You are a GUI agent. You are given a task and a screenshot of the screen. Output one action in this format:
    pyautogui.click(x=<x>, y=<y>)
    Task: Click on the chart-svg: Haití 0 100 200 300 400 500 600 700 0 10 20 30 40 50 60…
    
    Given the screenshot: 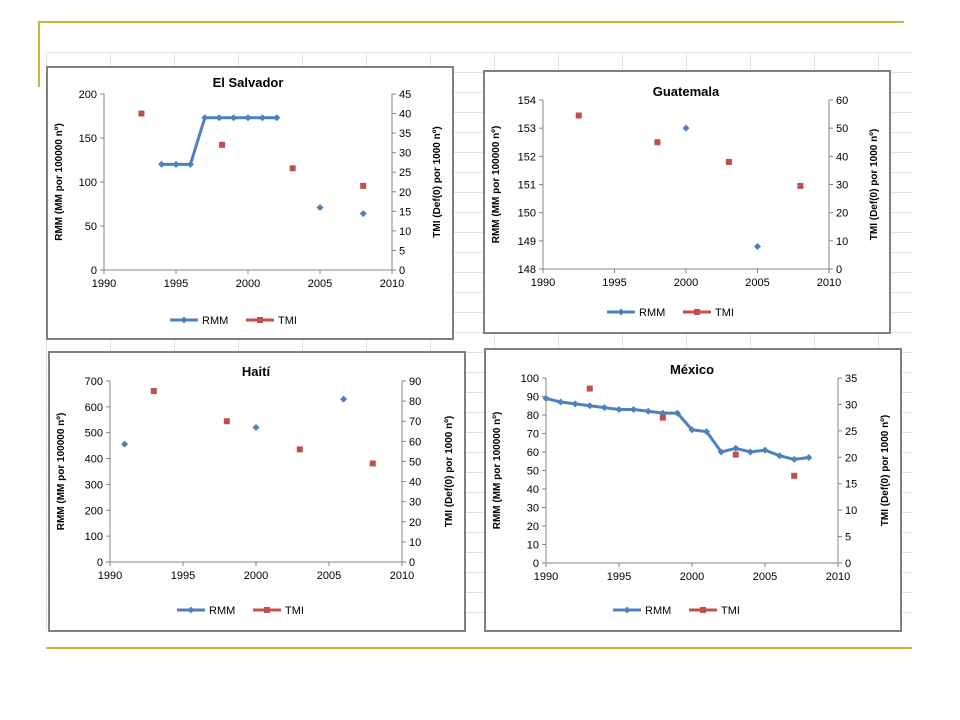 What is the action you would take?
    pyautogui.click(x=255, y=490)
    